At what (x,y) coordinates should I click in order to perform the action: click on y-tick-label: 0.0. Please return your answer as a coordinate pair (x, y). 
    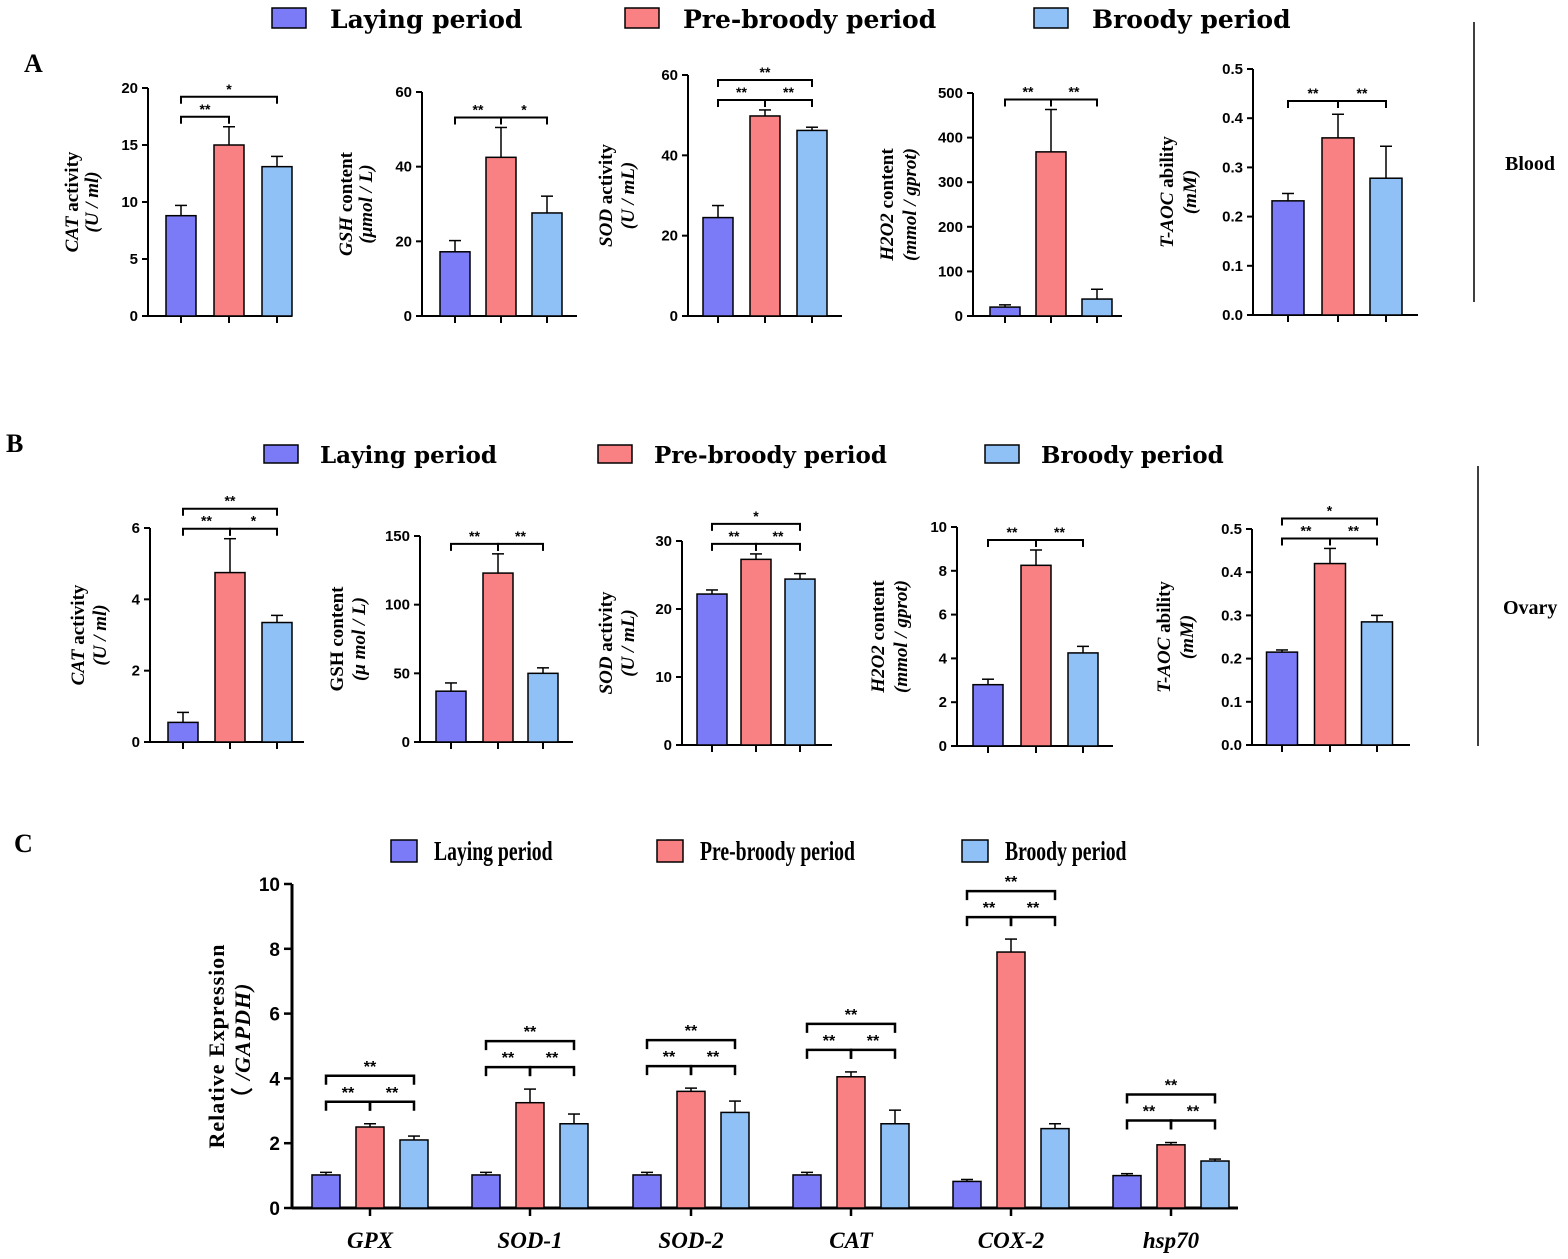
    Looking at the image, I should click on (1231, 745).